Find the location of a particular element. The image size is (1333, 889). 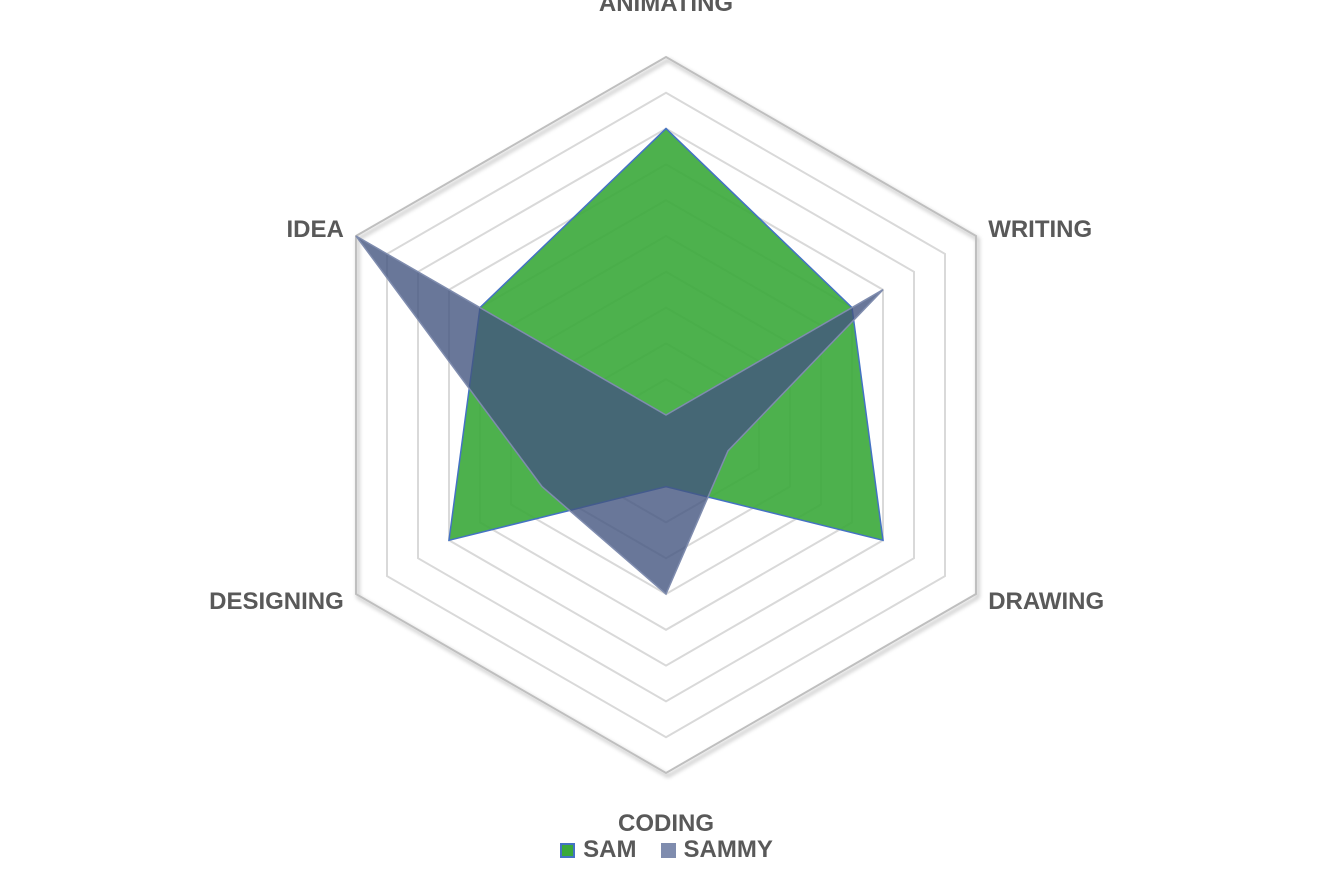

axis-label-idea: IDEA is located at coordinates (314, 229).